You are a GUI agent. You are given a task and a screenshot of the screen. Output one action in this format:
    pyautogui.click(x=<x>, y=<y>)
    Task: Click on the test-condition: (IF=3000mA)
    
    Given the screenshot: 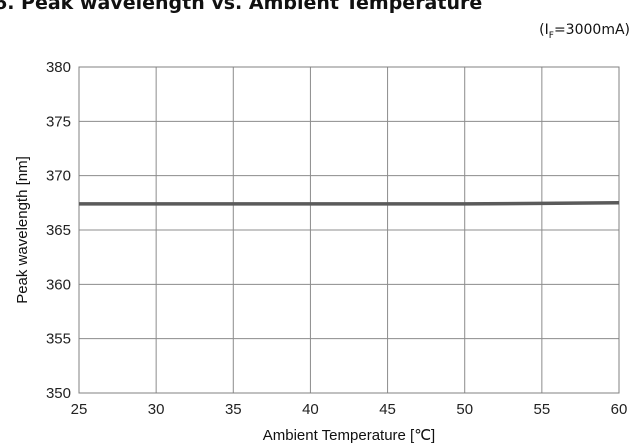 What is the action you would take?
    pyautogui.click(x=584, y=31)
    